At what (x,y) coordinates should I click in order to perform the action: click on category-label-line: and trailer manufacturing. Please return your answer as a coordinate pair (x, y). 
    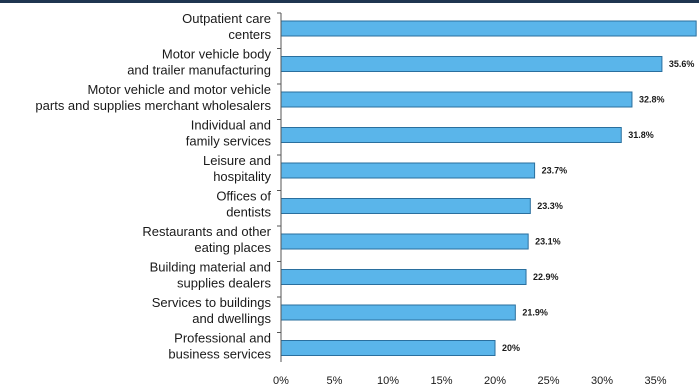
    Looking at the image, I should click on (199, 70).